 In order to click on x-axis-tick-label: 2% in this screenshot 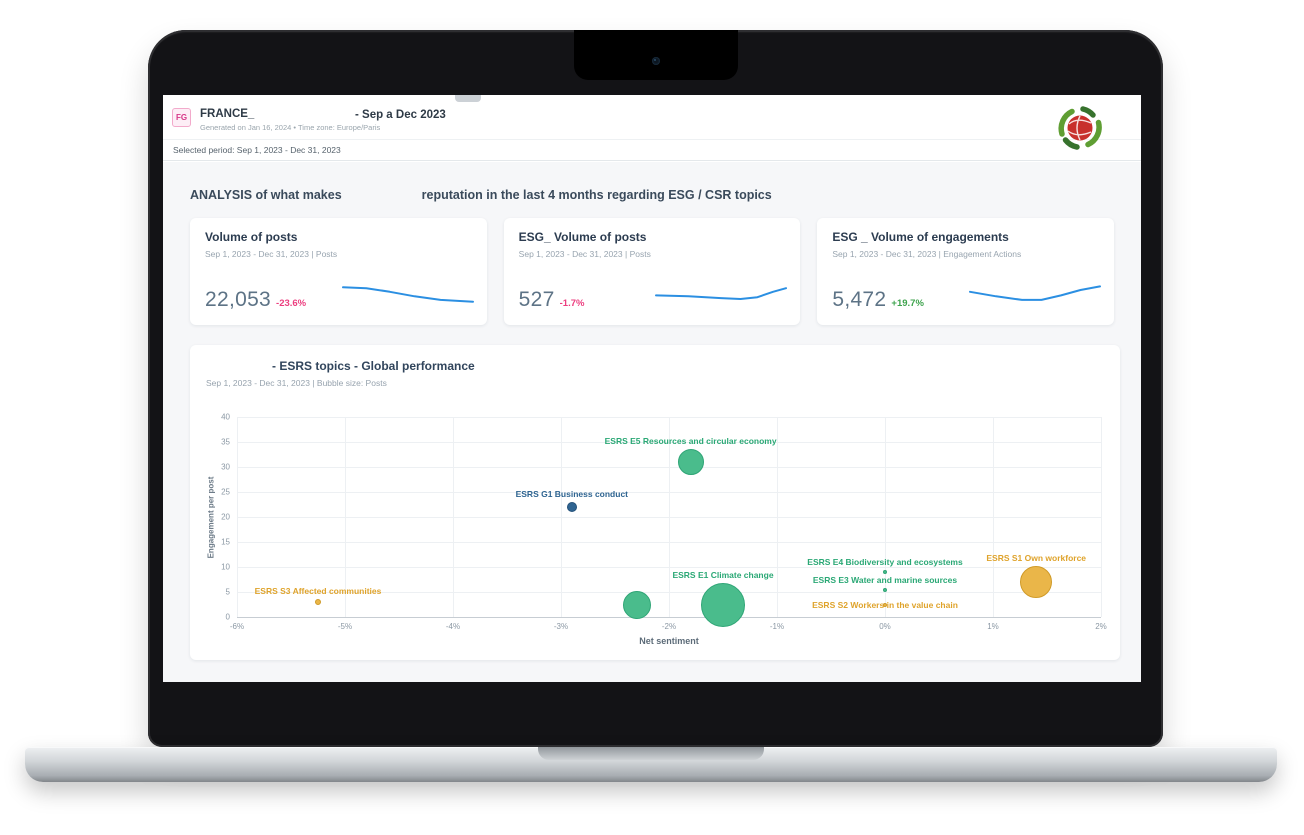, I will do `click(1101, 626)`.